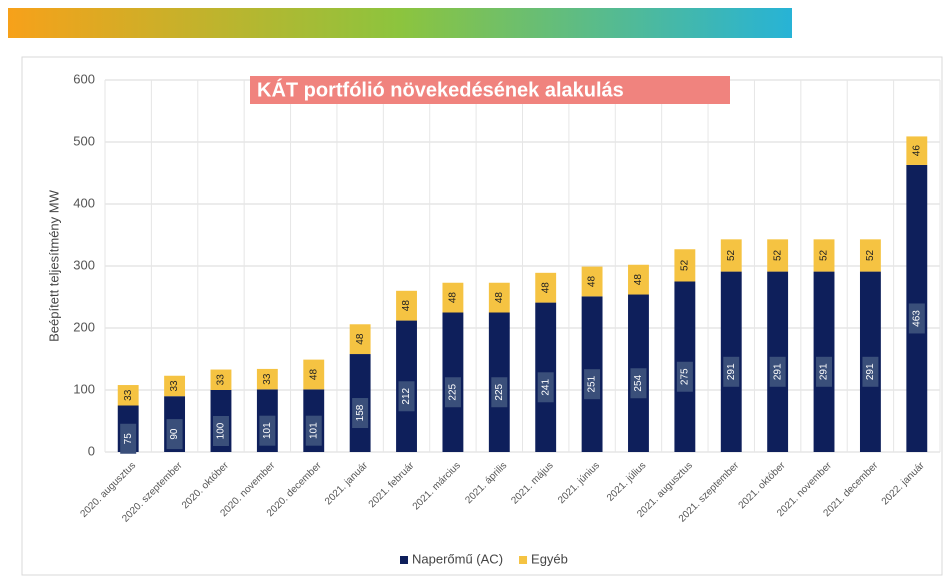 The width and height of the screenshot is (946, 582). I want to click on data-label: 90, so click(174, 434).